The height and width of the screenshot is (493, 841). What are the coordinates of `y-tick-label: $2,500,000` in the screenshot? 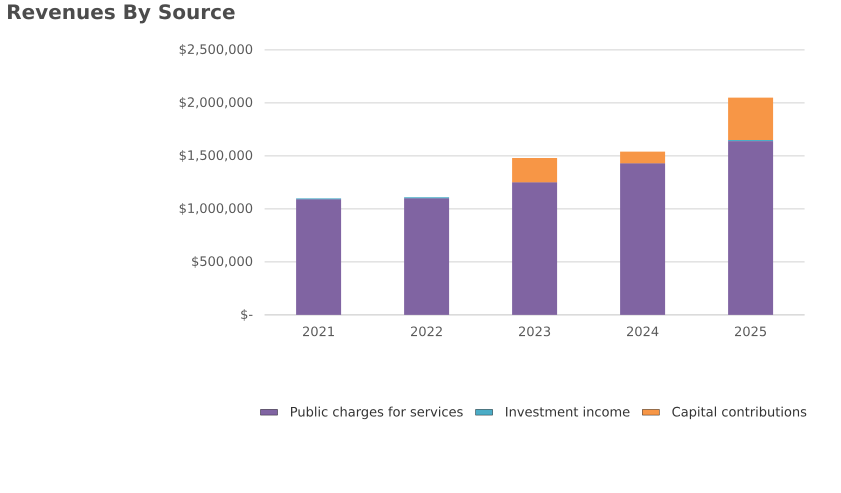 It's located at (216, 50).